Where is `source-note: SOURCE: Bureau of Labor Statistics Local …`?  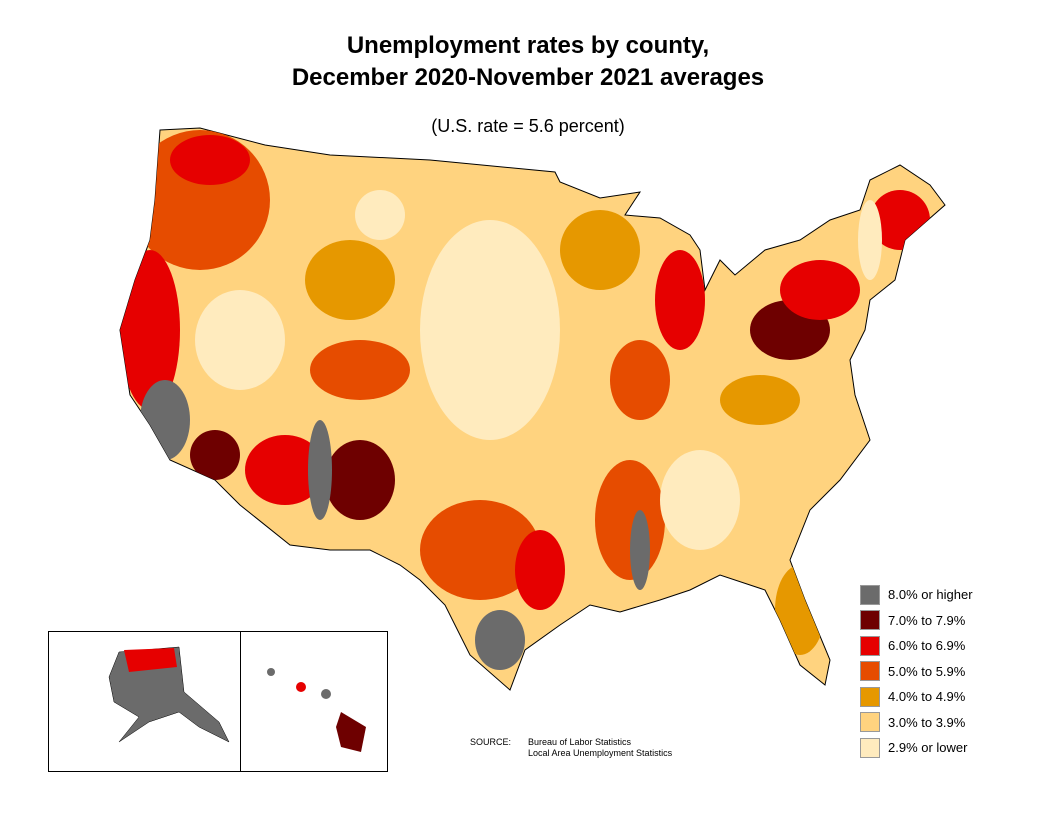 source-note: SOURCE: Bureau of Labor Statistics Local … is located at coordinates (571, 748).